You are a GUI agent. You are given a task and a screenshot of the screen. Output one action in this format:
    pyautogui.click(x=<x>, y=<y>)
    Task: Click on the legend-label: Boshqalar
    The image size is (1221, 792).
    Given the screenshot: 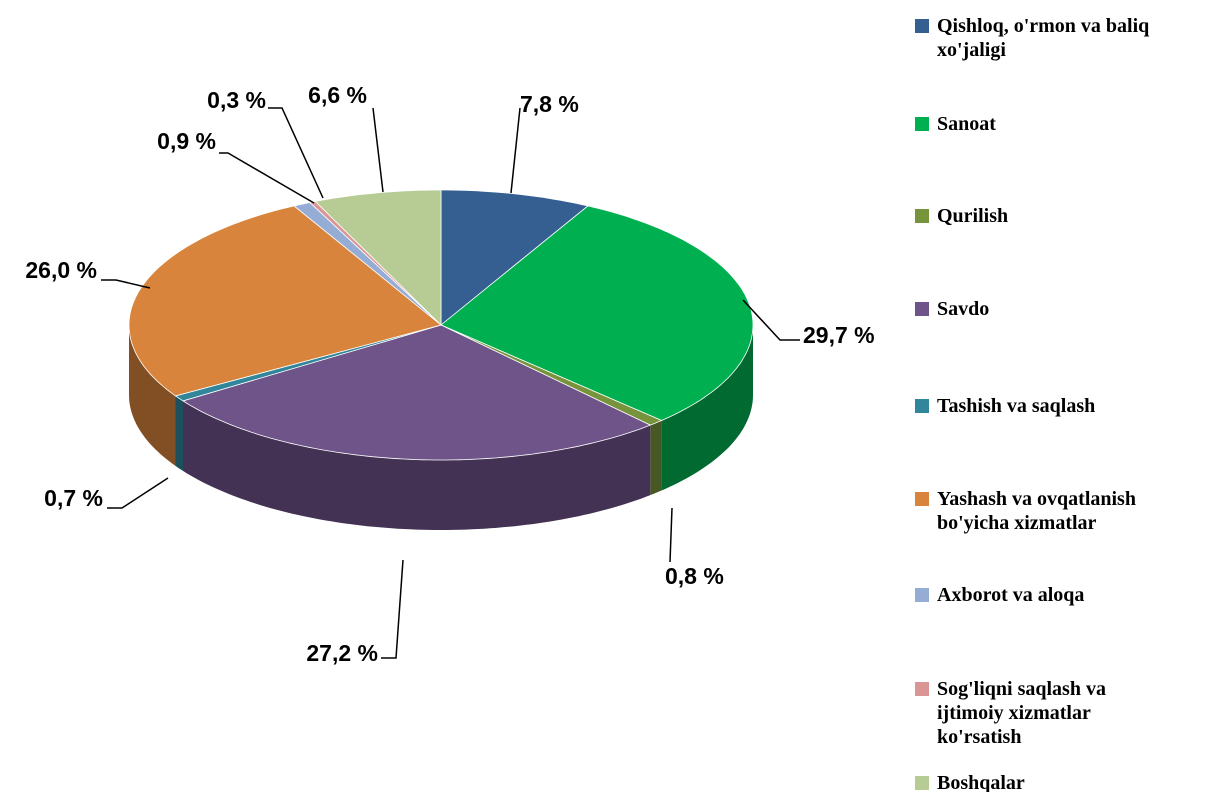 What is the action you would take?
    pyautogui.click(x=981, y=782)
    